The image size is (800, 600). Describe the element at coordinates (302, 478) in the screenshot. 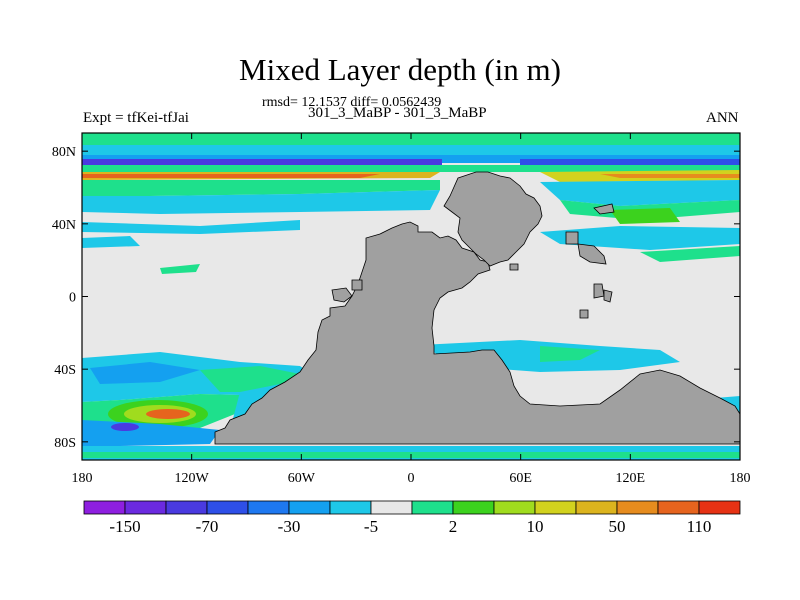

I see `x-tick-label: 60W` at that location.